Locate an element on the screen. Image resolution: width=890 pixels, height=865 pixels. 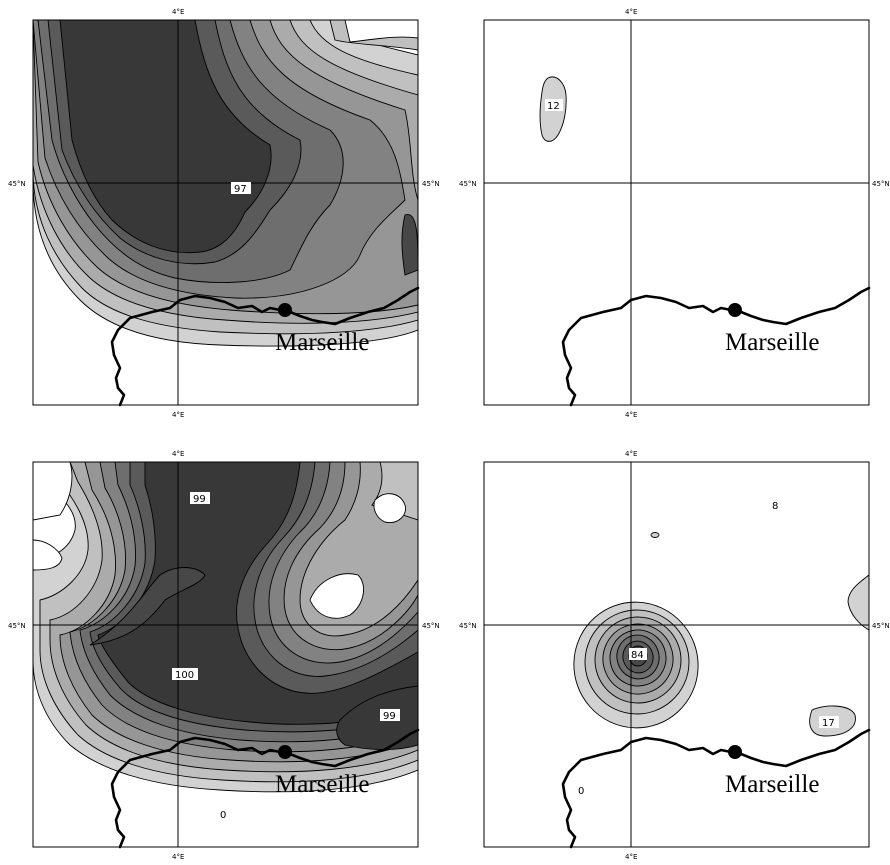
contour-label-bottom-right-2: 84 is located at coordinates (637, 655).